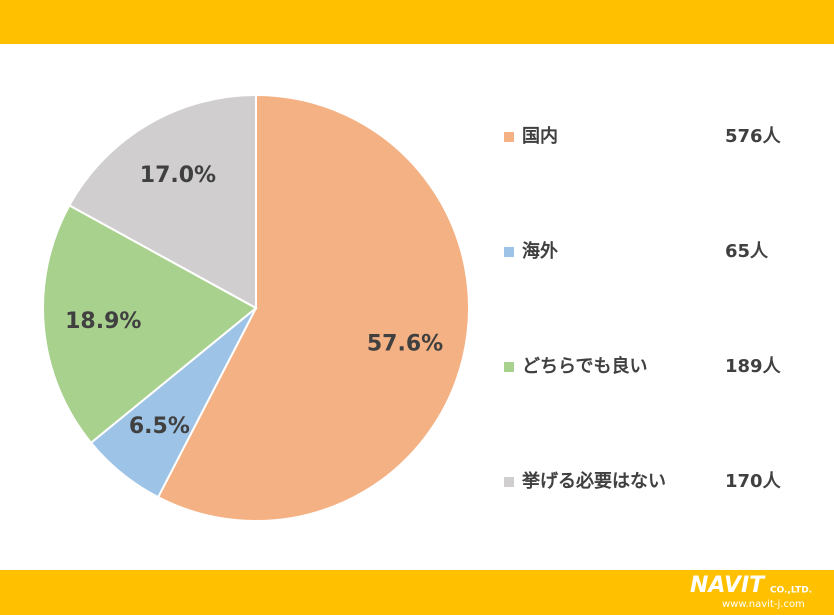  I want to click on bottom-band, so click(417, 592).